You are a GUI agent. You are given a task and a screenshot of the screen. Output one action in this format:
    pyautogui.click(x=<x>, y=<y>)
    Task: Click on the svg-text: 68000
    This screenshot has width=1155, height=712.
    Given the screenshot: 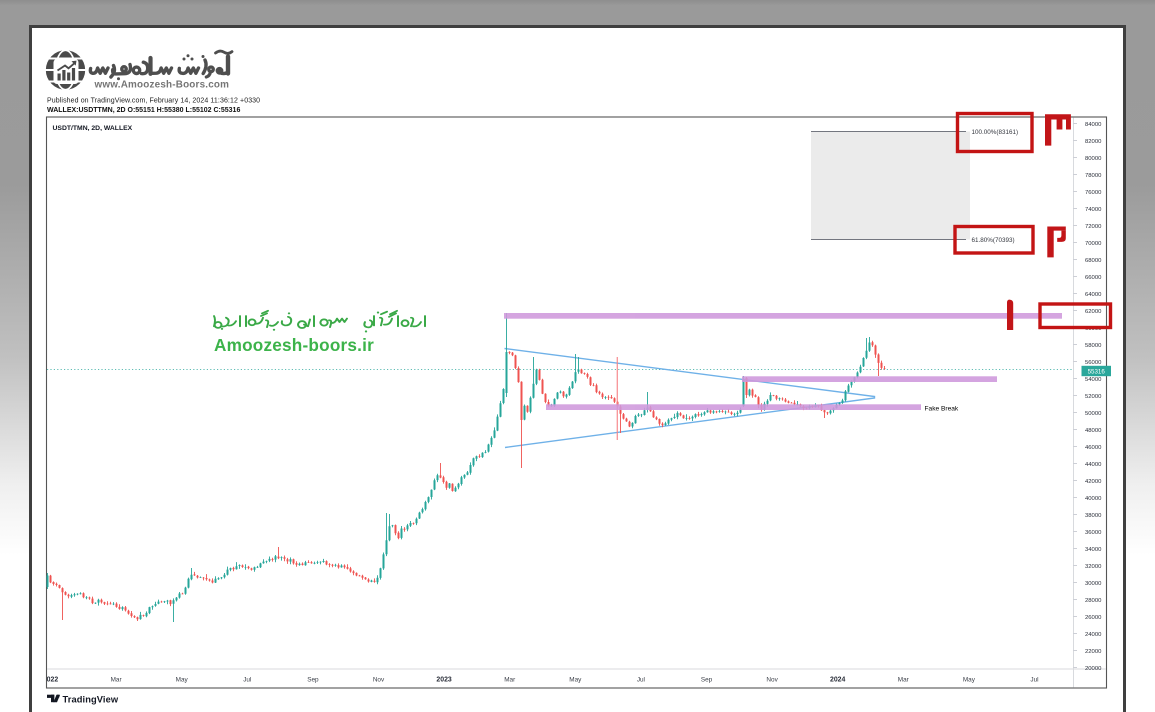 What is the action you would take?
    pyautogui.click(x=1093, y=261)
    